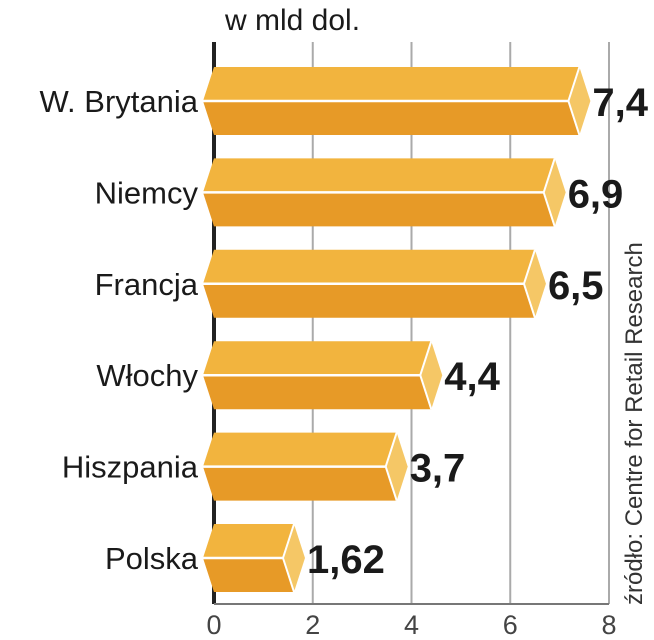  What do you see at coordinates (472, 377) in the screenshot?
I see `value-label: 4,4` at bounding box center [472, 377].